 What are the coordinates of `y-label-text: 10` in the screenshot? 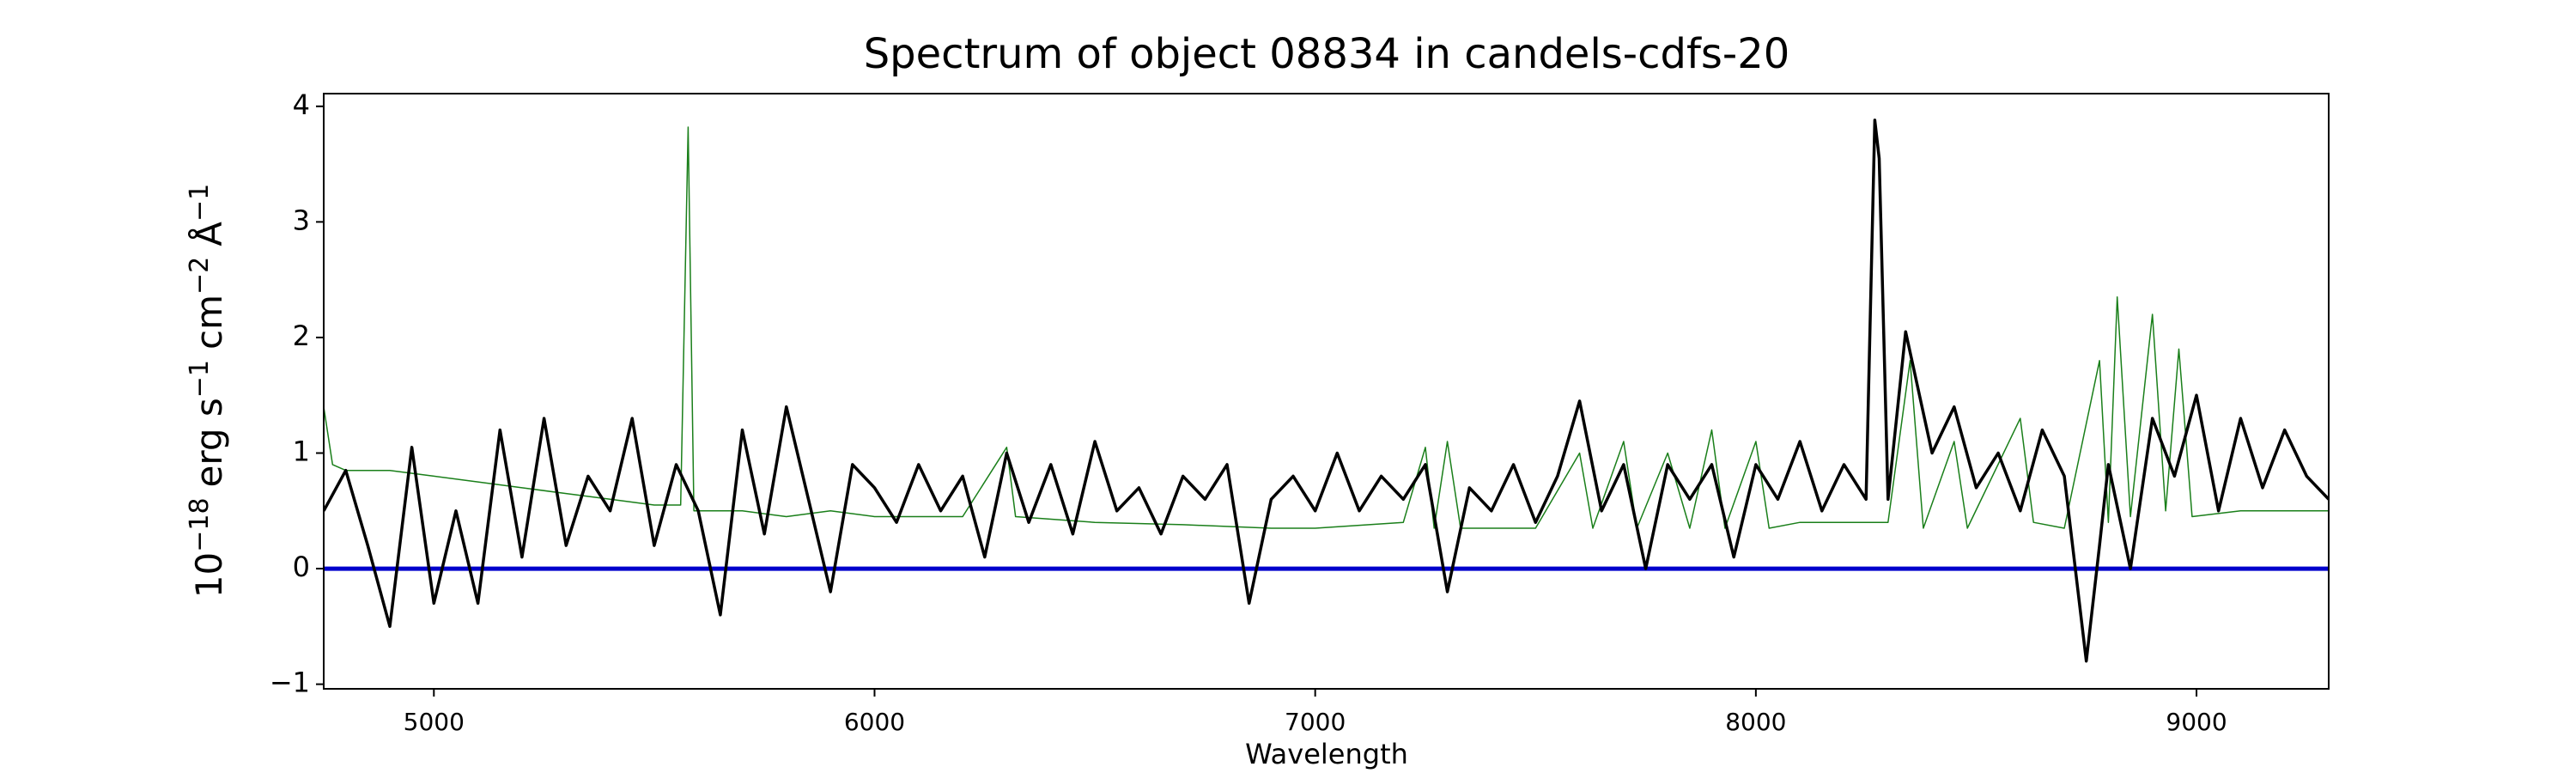 It's located at (209, 575).